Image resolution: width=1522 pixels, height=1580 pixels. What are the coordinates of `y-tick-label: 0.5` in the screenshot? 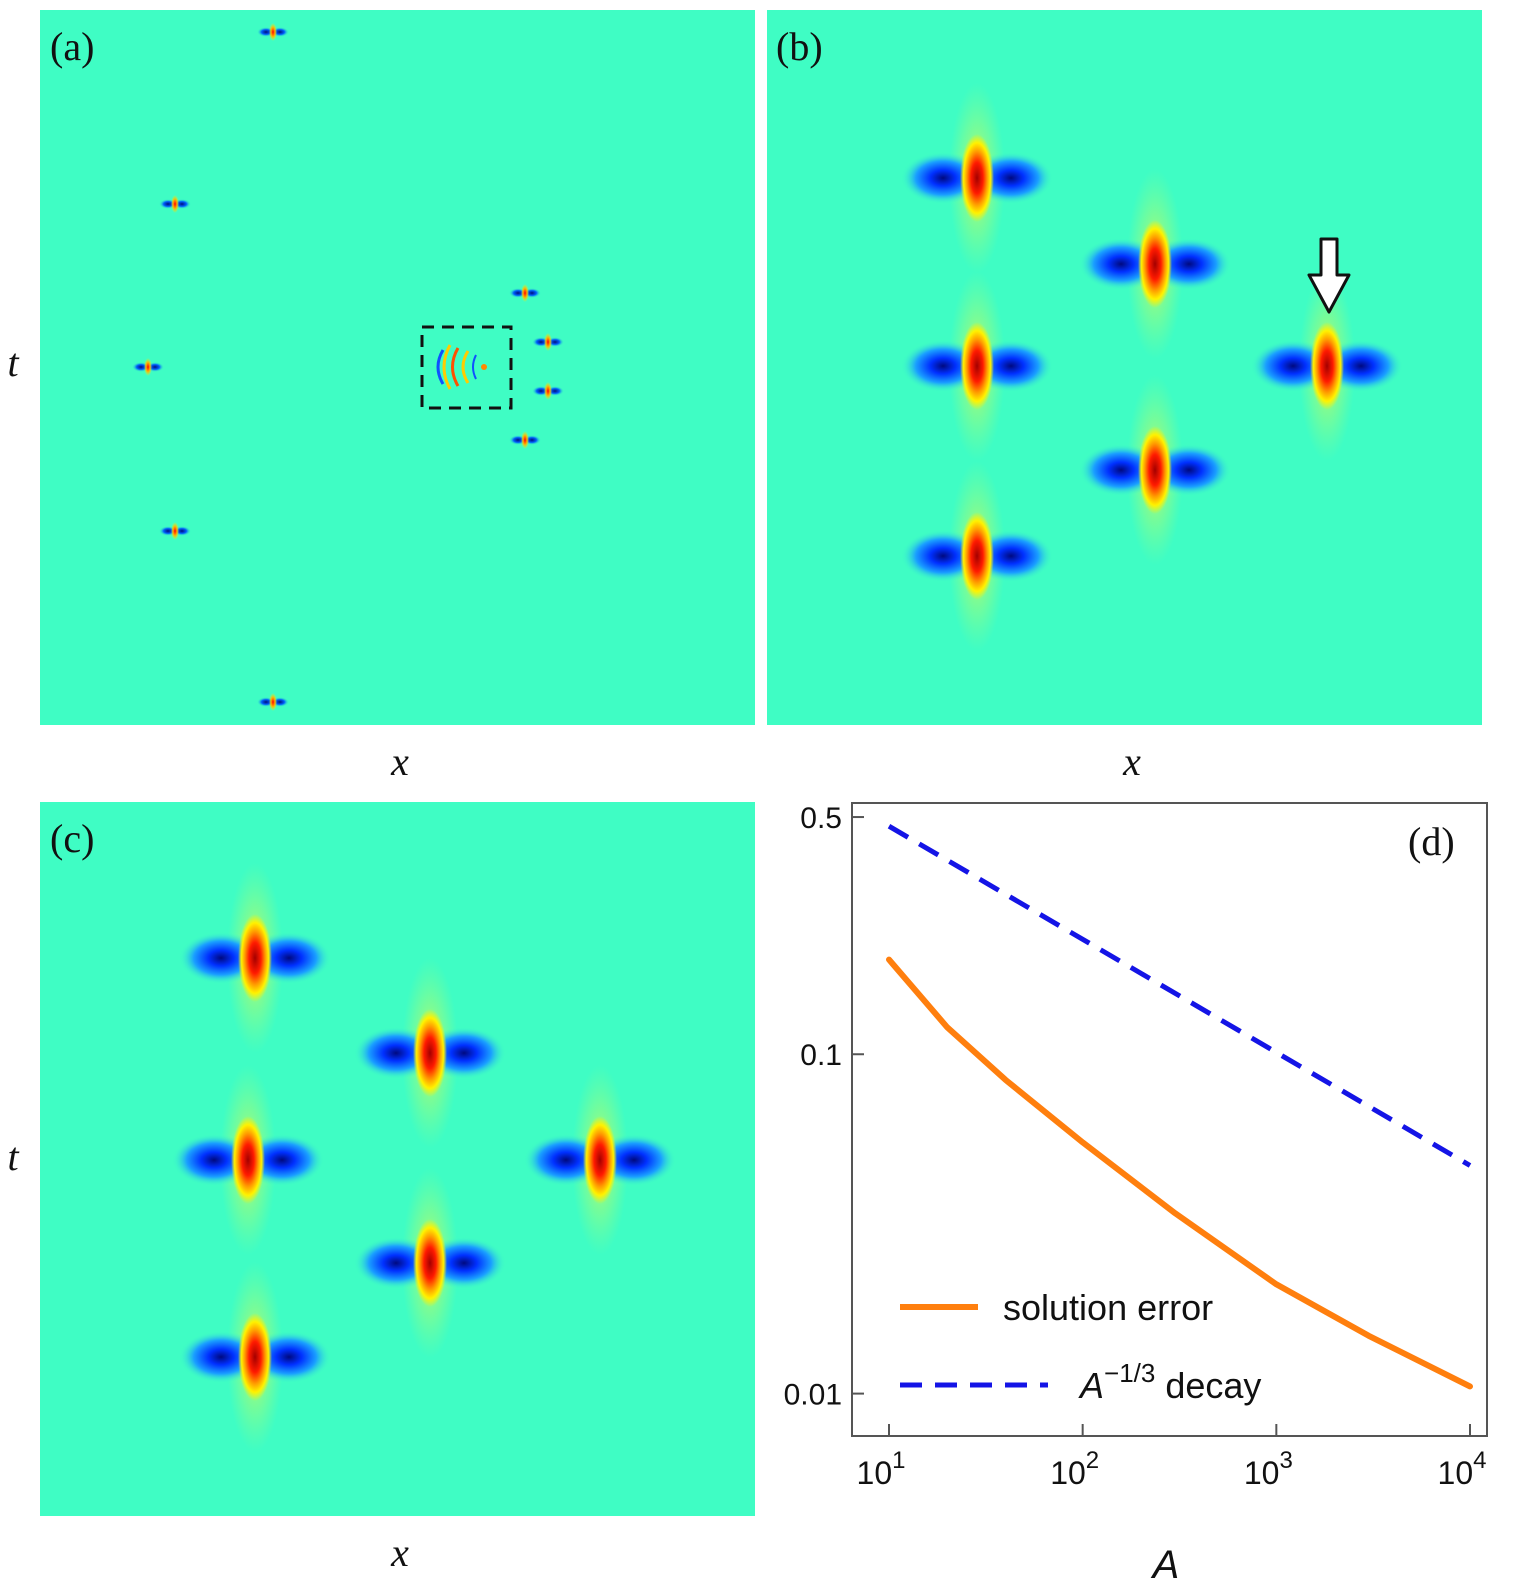 It's located at (821, 818).